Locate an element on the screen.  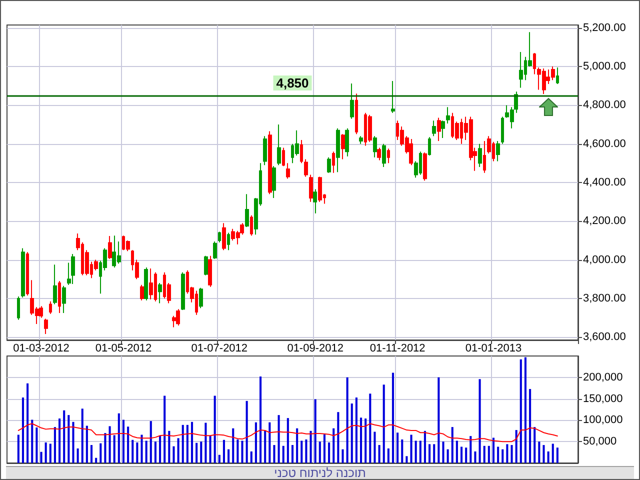
y-tick-label: 5,000.00 is located at coordinates (604, 66).